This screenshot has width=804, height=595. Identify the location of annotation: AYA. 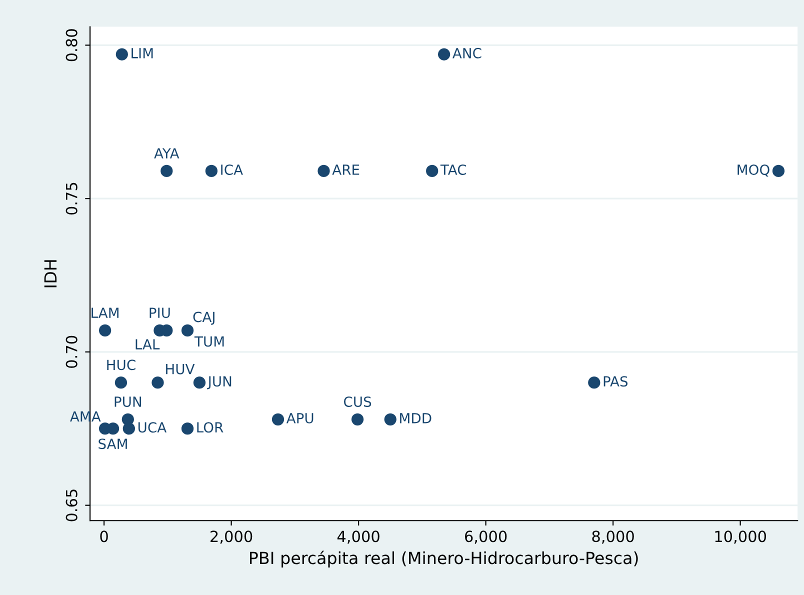
(167, 153).